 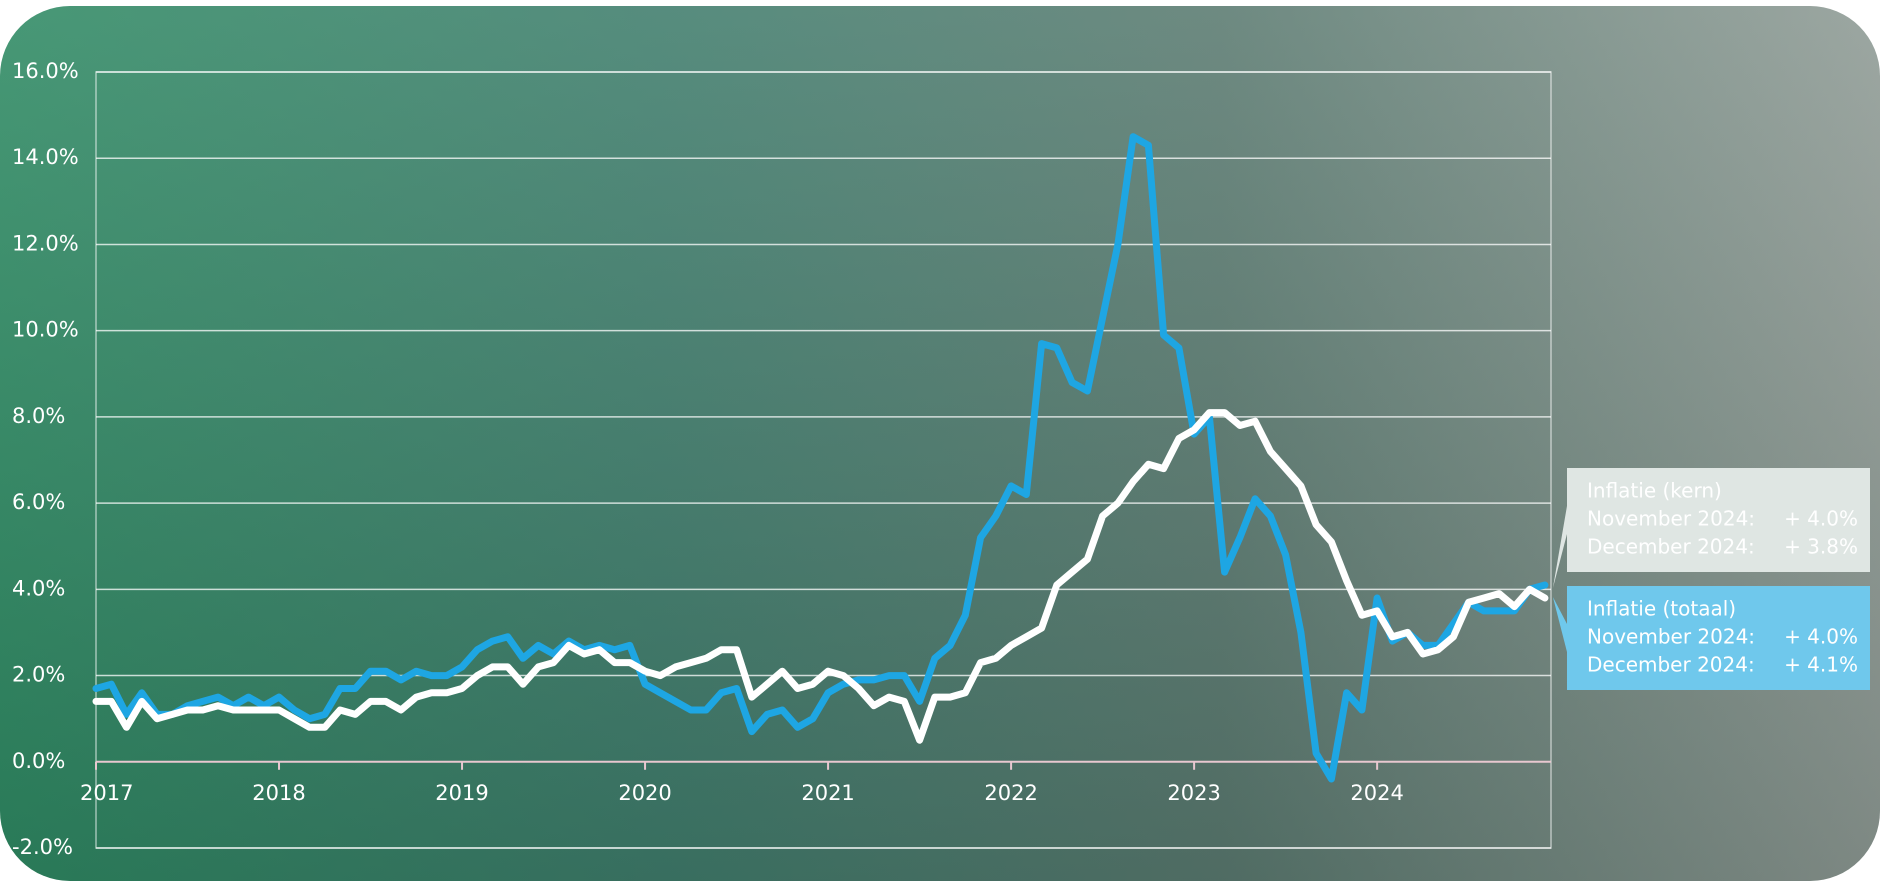 I want to click on y-tick-label: 8.0%, so click(x=38, y=416).